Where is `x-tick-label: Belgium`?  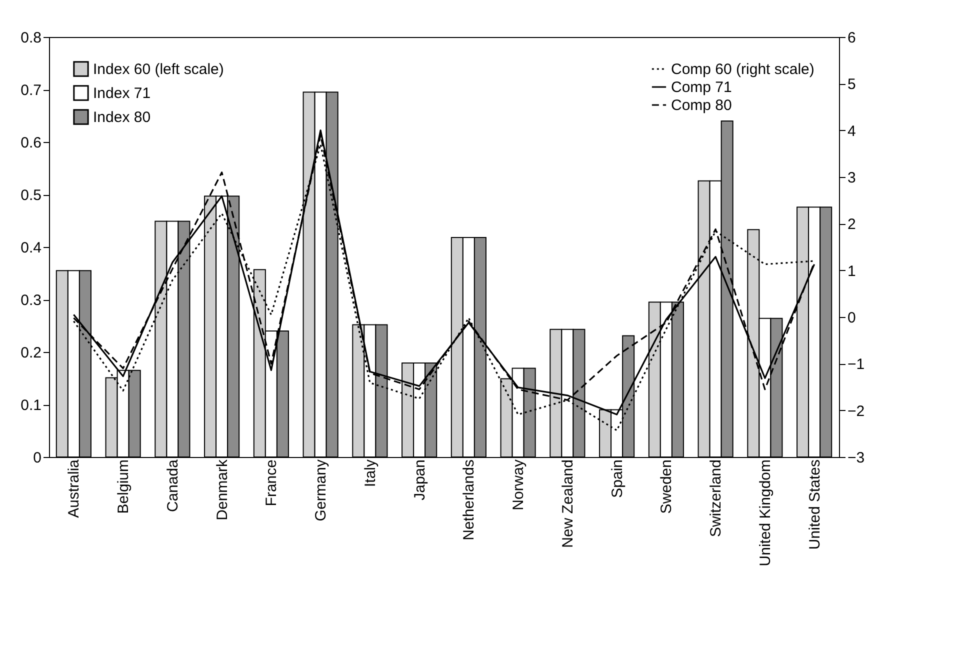 x-tick-label: Belgium is located at coordinates (123, 487).